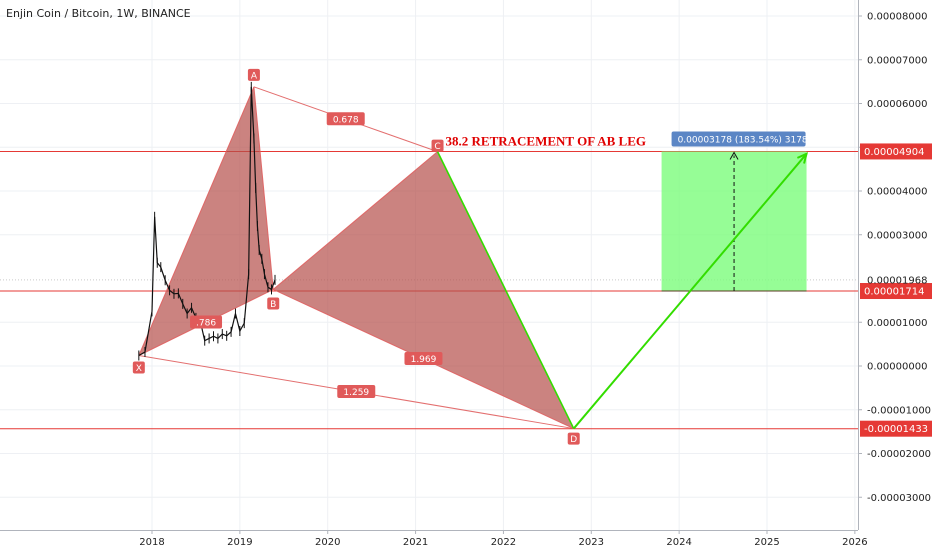 This screenshot has height=550, width=932. I want to click on current-price-label: 0.00001968, so click(897, 280).